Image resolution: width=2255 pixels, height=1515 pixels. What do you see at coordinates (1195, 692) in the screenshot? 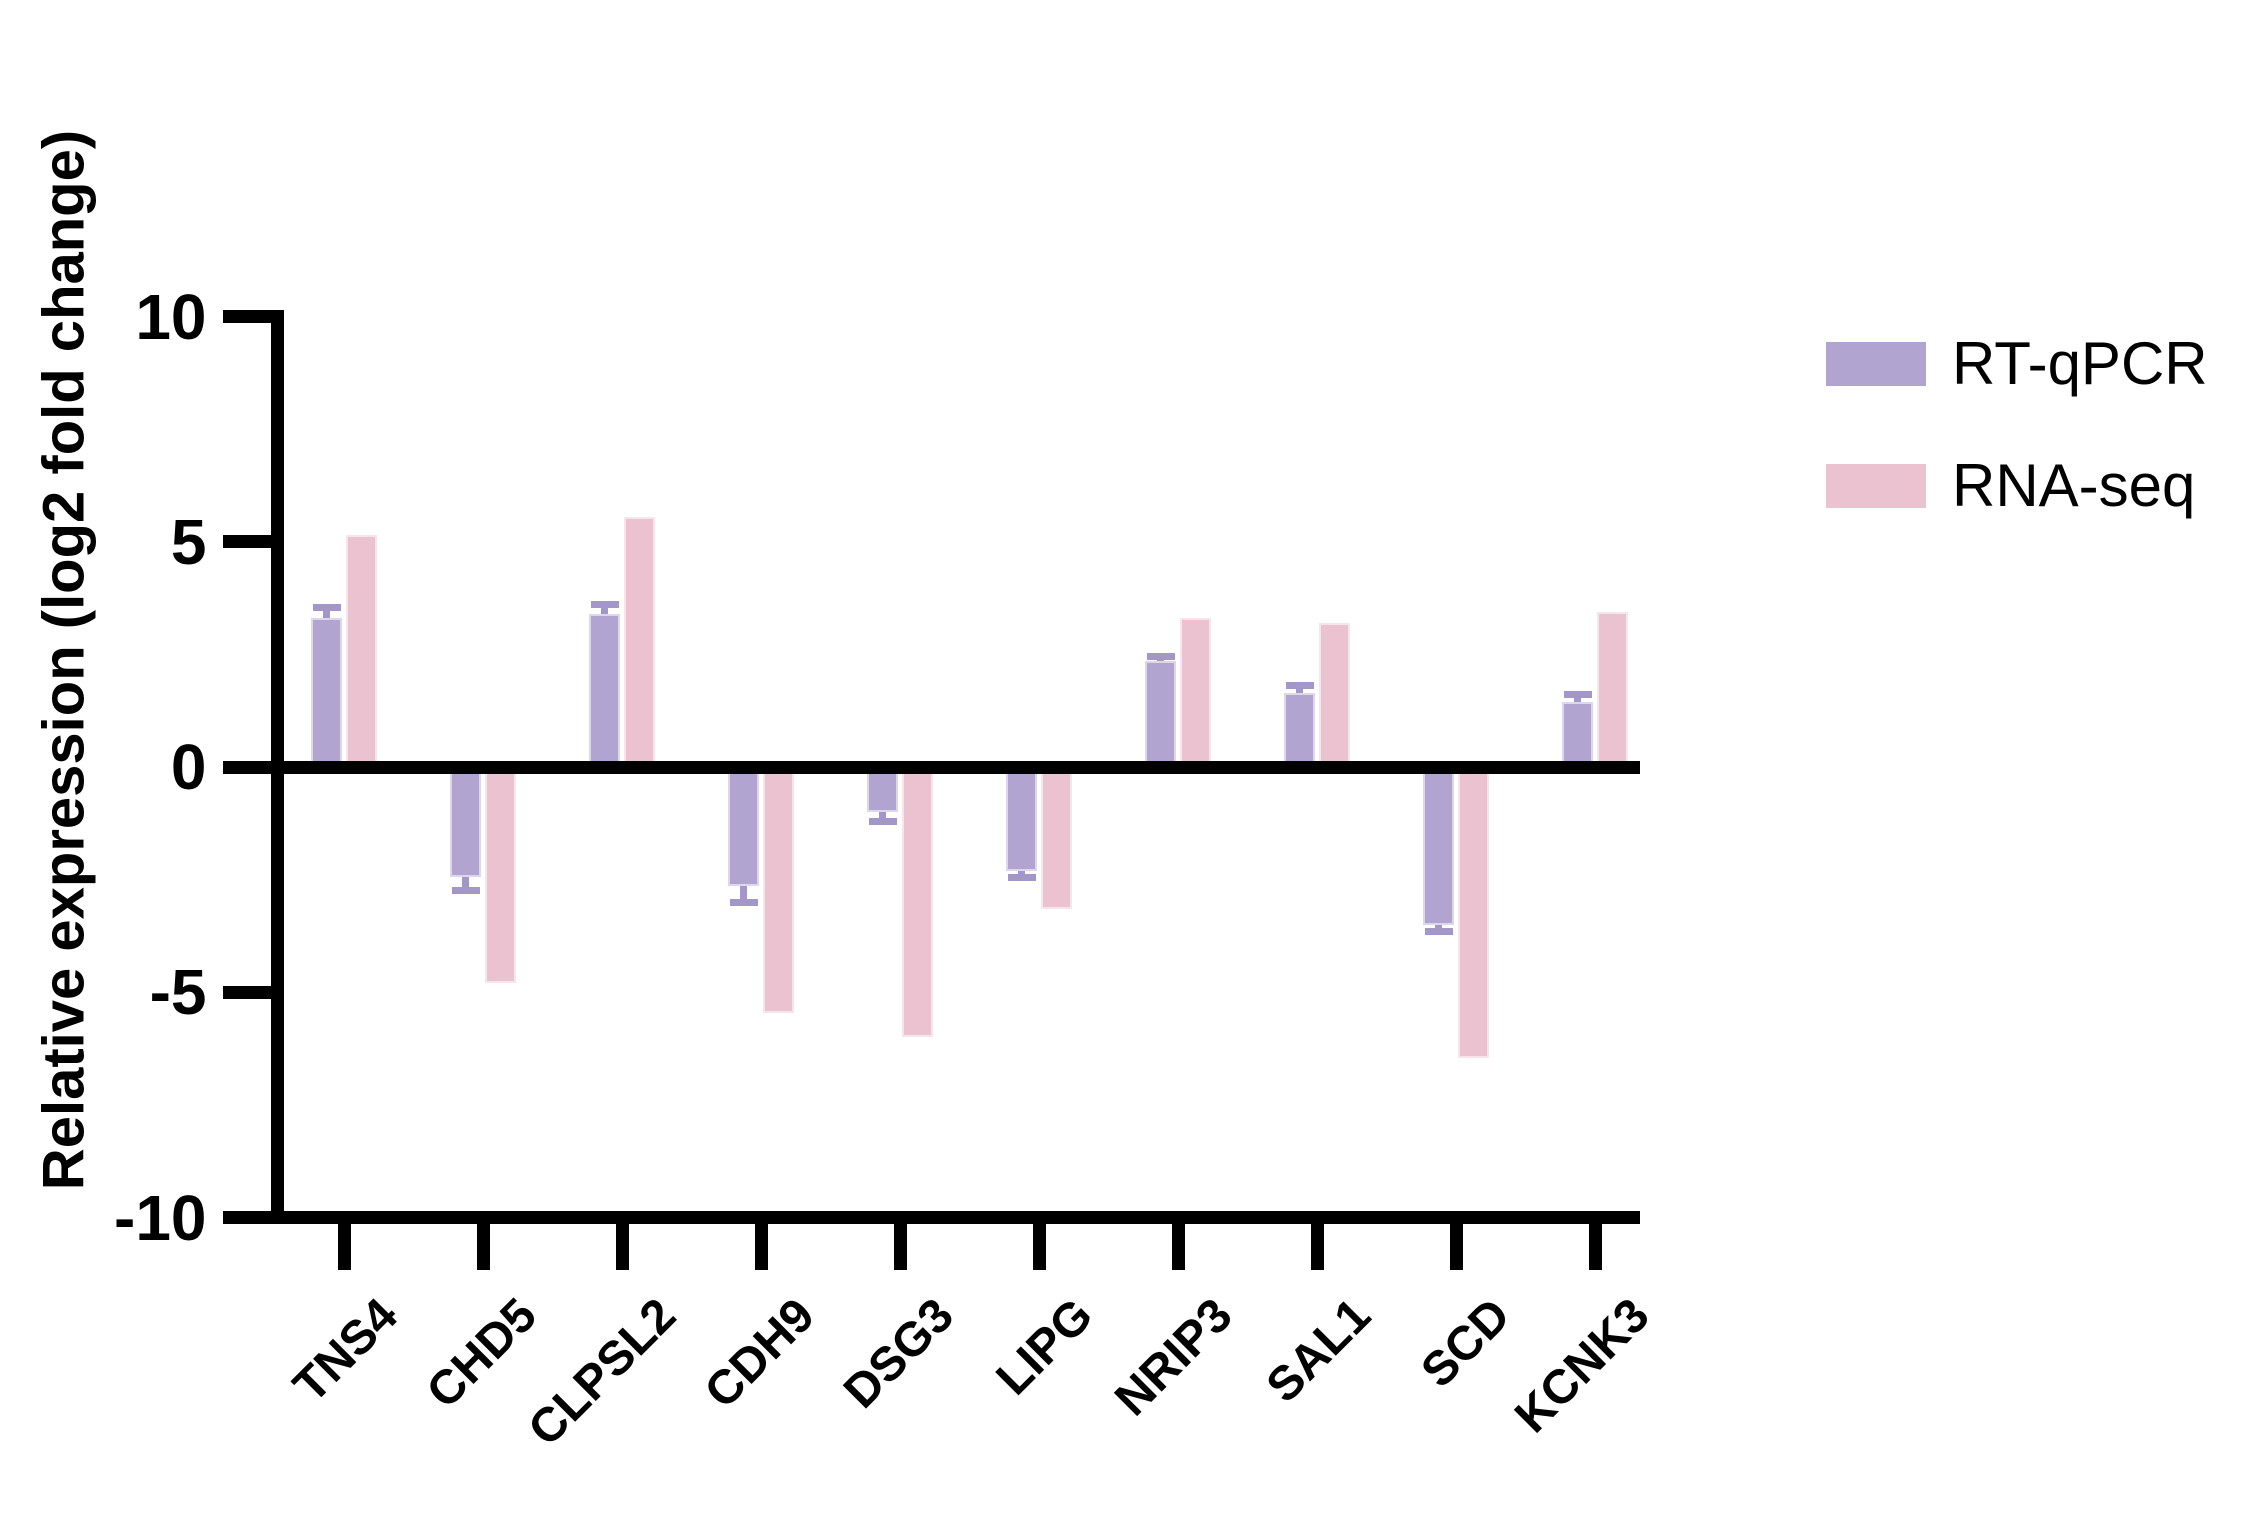
I see `bar-rna-seq-nrip3` at bounding box center [1195, 692].